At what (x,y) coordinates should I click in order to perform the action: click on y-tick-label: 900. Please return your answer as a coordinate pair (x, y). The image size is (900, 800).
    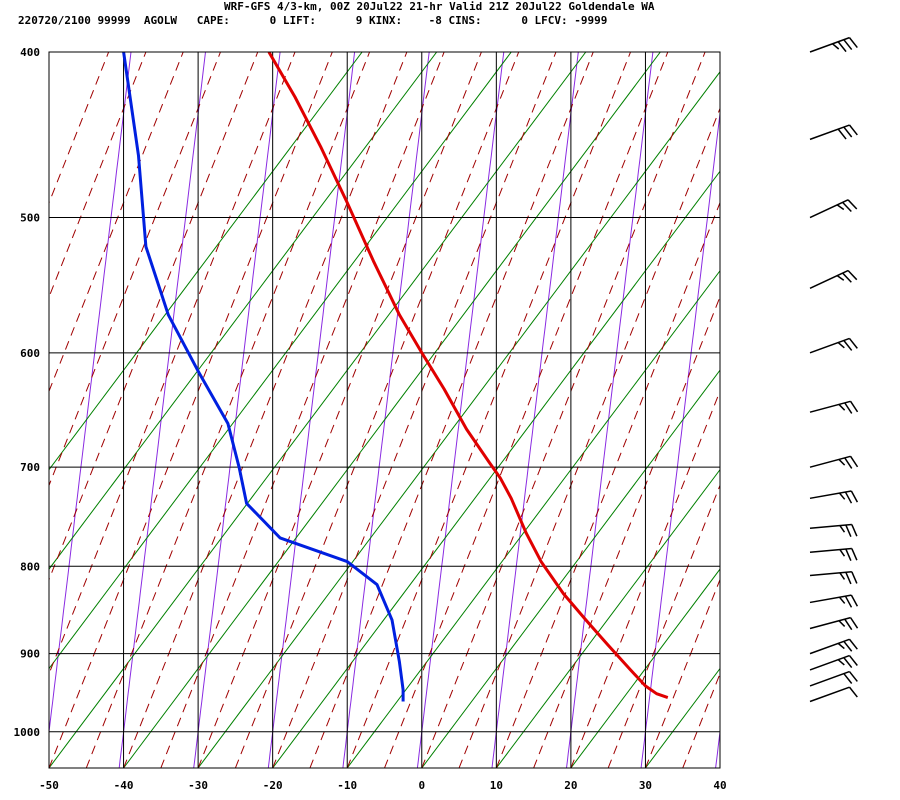
    Looking at the image, I should click on (30, 654).